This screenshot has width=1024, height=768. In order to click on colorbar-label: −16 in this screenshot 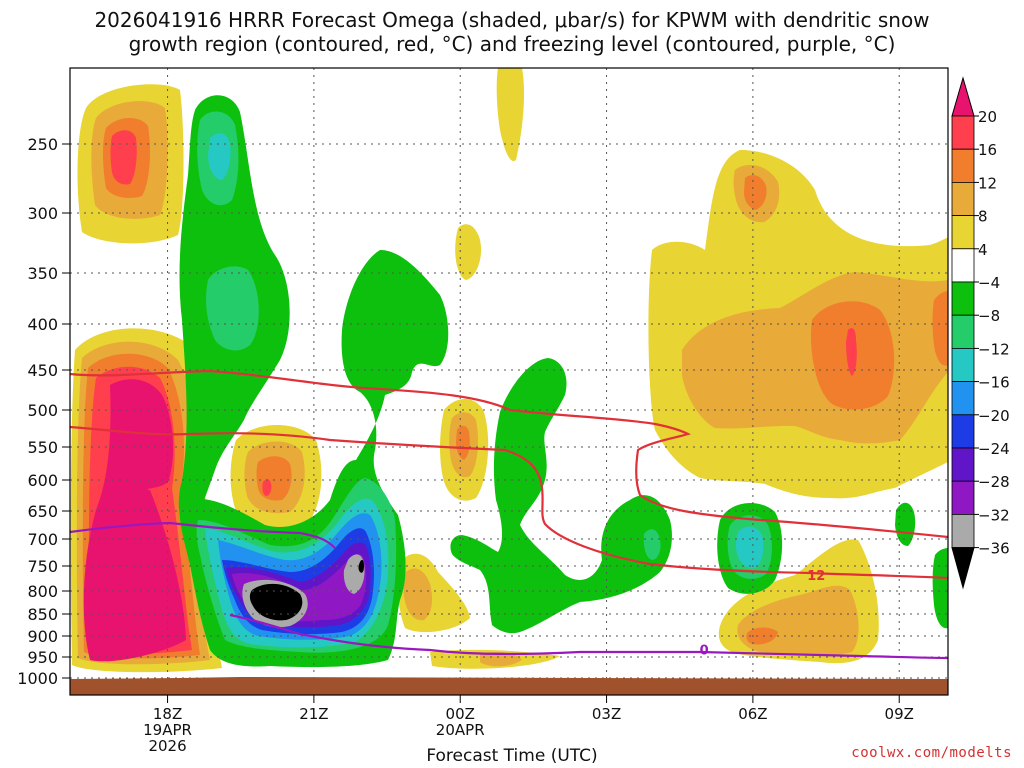, I will do `click(994, 383)`.